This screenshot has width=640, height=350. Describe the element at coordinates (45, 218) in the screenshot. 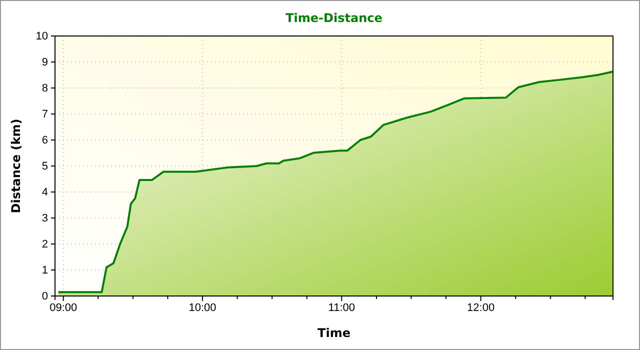

I see `y-tick-label: 3` at that location.